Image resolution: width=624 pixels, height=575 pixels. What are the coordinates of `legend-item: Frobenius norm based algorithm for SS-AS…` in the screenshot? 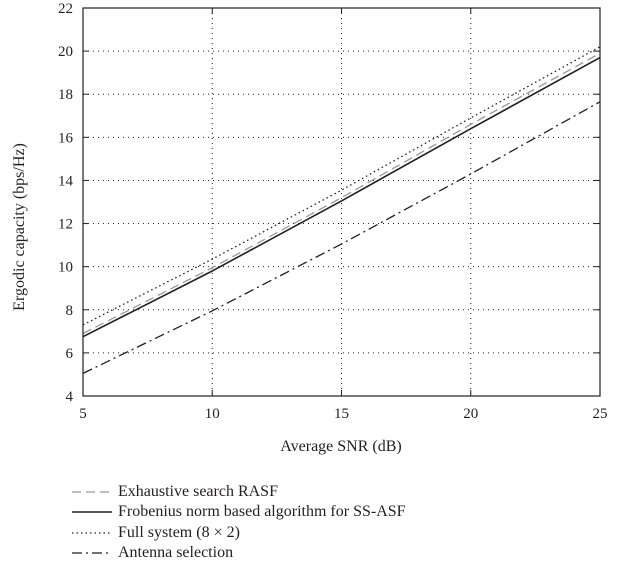 It's located at (239, 512).